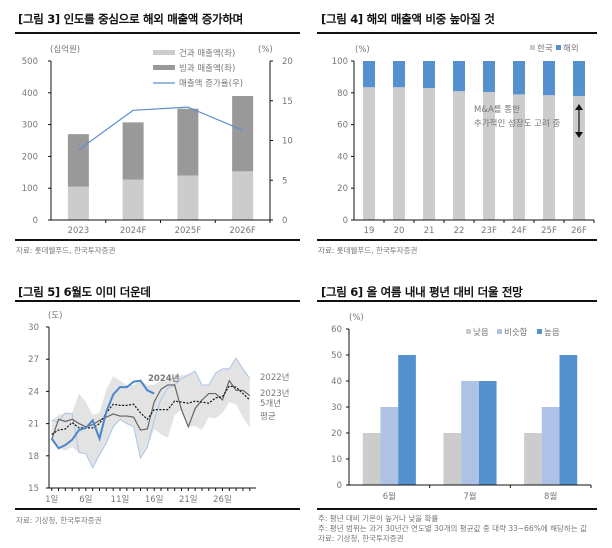 This screenshot has height=548, width=612. Describe the element at coordinates (342, 94) in the screenshot. I see `fig4-y-tick-label: 80` at that location.